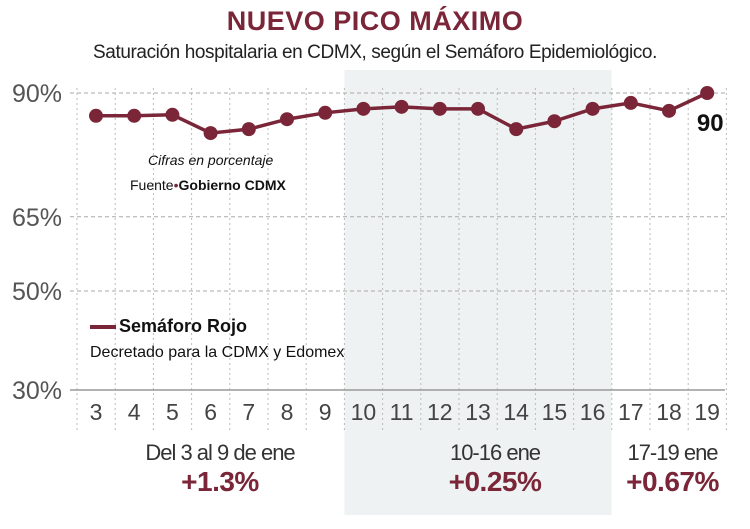 The height and width of the screenshot is (529, 750). What do you see at coordinates (287, 412) in the screenshot?
I see `x-tick-label: 8` at bounding box center [287, 412].